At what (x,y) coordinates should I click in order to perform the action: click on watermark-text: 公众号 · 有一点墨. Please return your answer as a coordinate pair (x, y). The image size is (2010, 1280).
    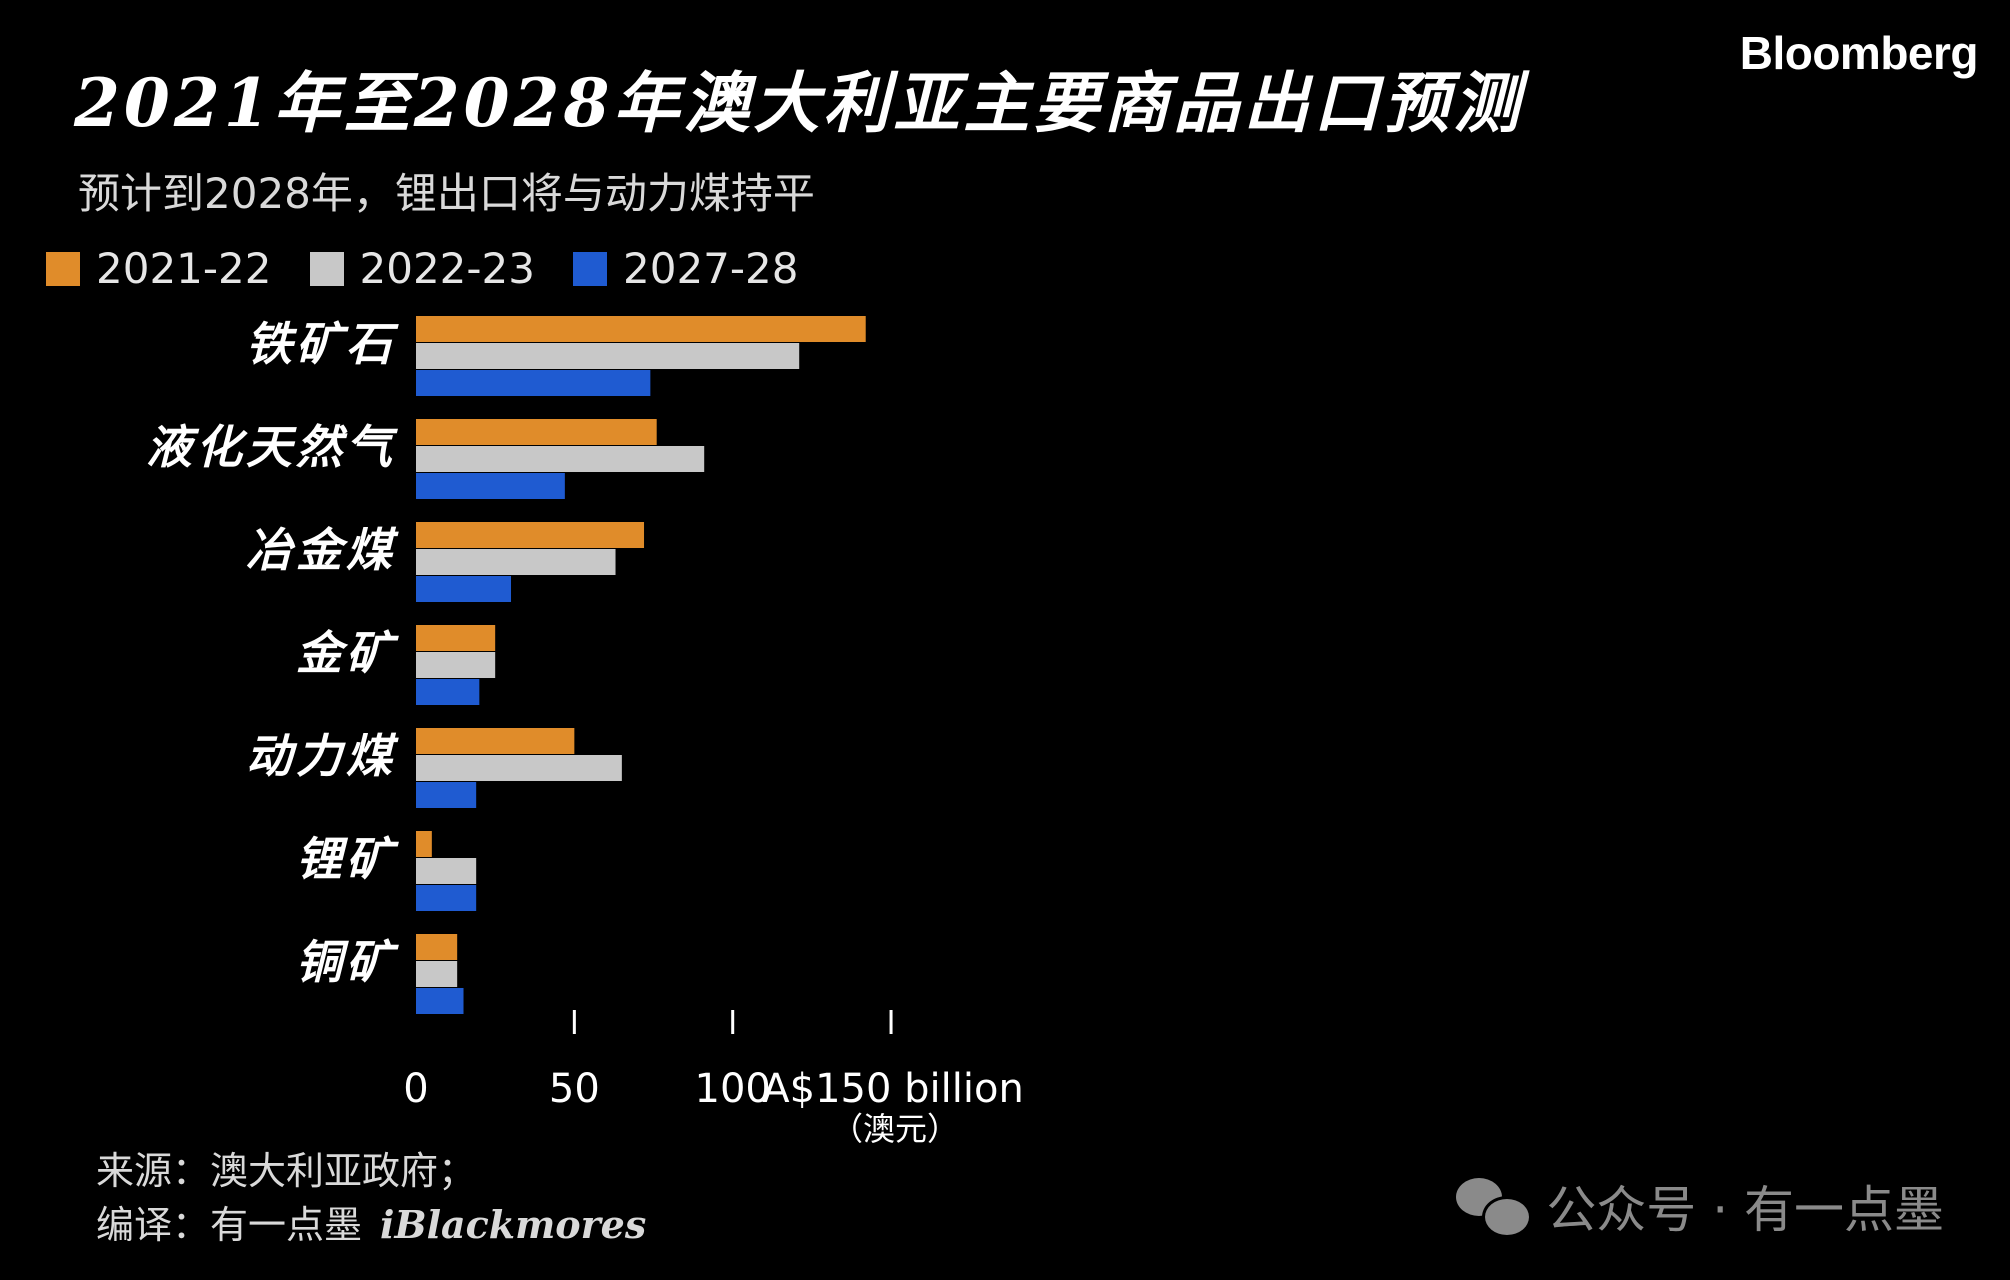
    Looking at the image, I should click on (1745, 1210).